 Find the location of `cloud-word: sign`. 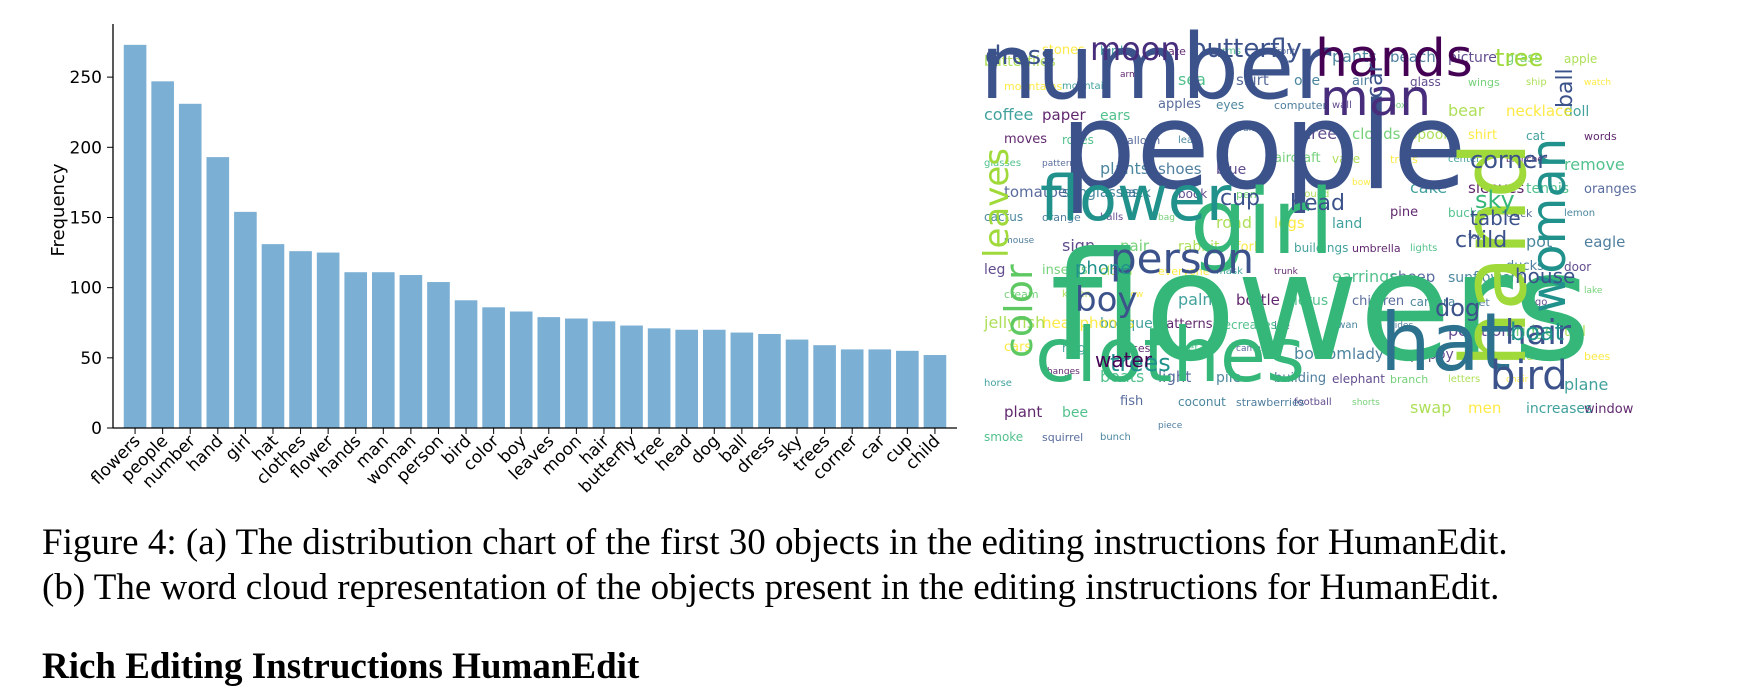

cloud-word: sign is located at coordinates (1079, 245).